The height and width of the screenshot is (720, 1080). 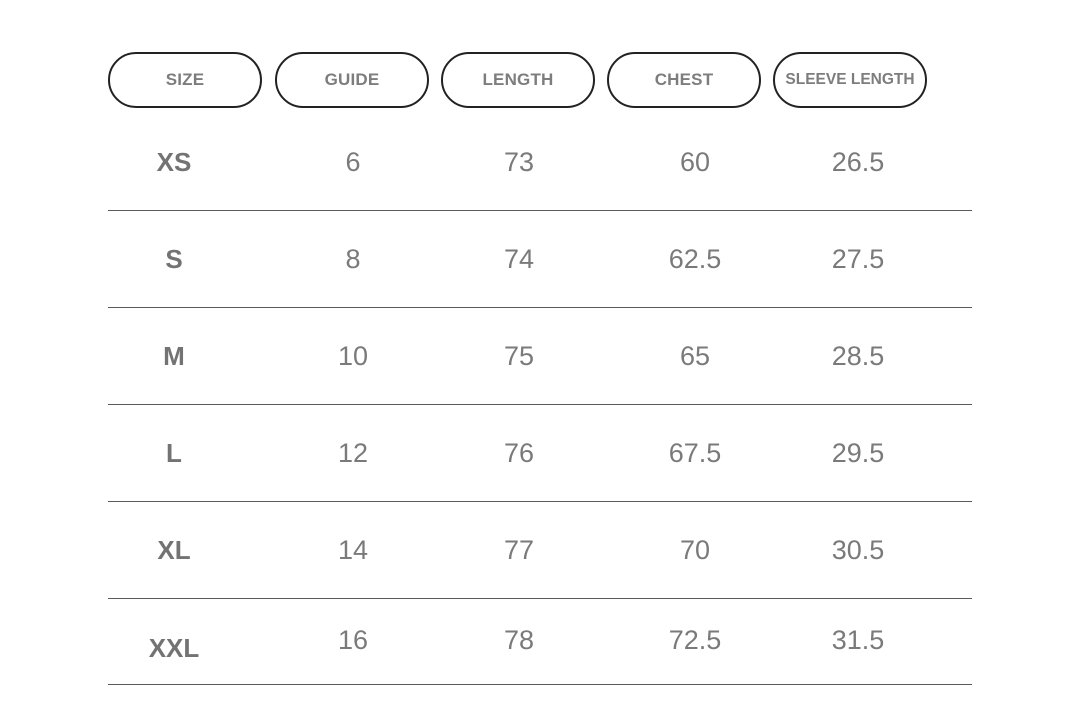 I want to click on sleeve-cell: 26.5, so click(x=858, y=161).